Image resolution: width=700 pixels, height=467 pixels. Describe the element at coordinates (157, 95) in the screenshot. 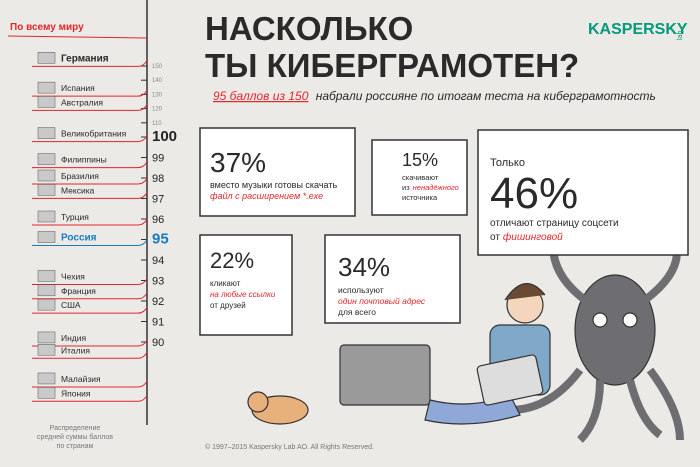

I see `tick-label: 130` at that location.